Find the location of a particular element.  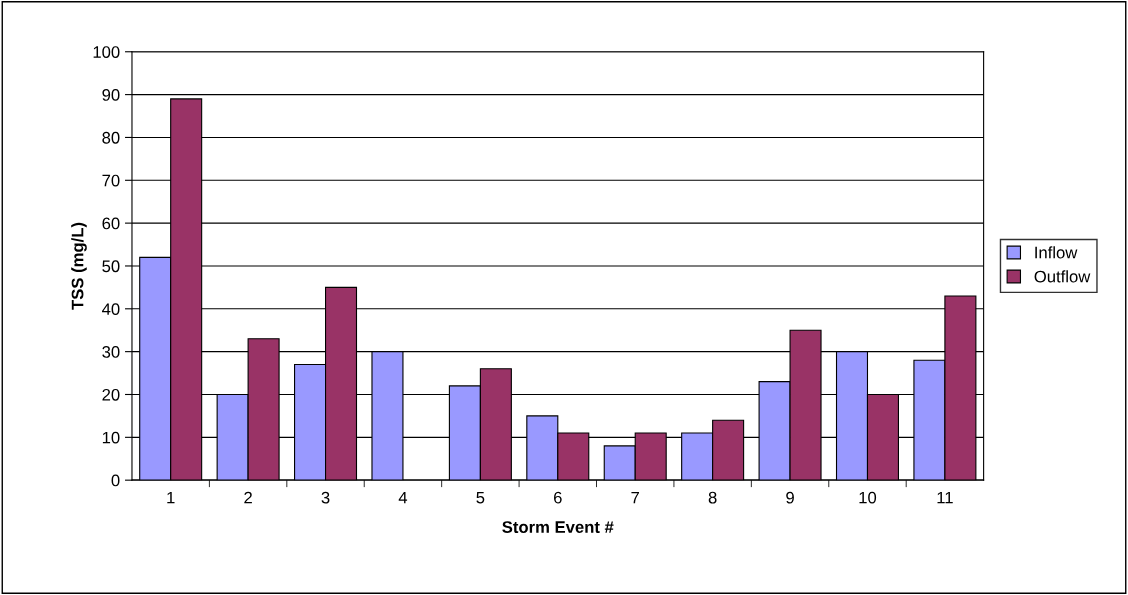

y-tick-label: 80 is located at coordinates (111, 137).